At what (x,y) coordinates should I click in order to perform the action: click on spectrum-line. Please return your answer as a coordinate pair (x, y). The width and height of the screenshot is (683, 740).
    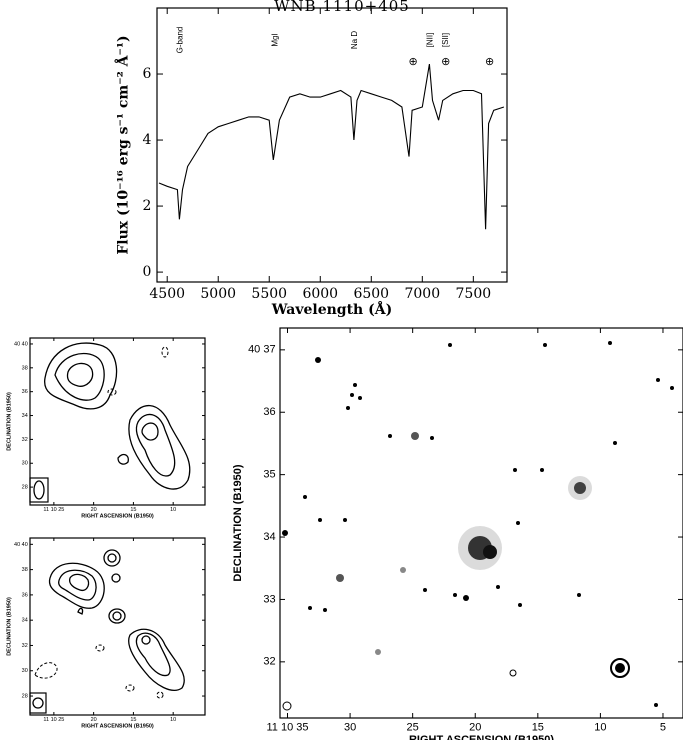
    Looking at the image, I should click on (331, 147).